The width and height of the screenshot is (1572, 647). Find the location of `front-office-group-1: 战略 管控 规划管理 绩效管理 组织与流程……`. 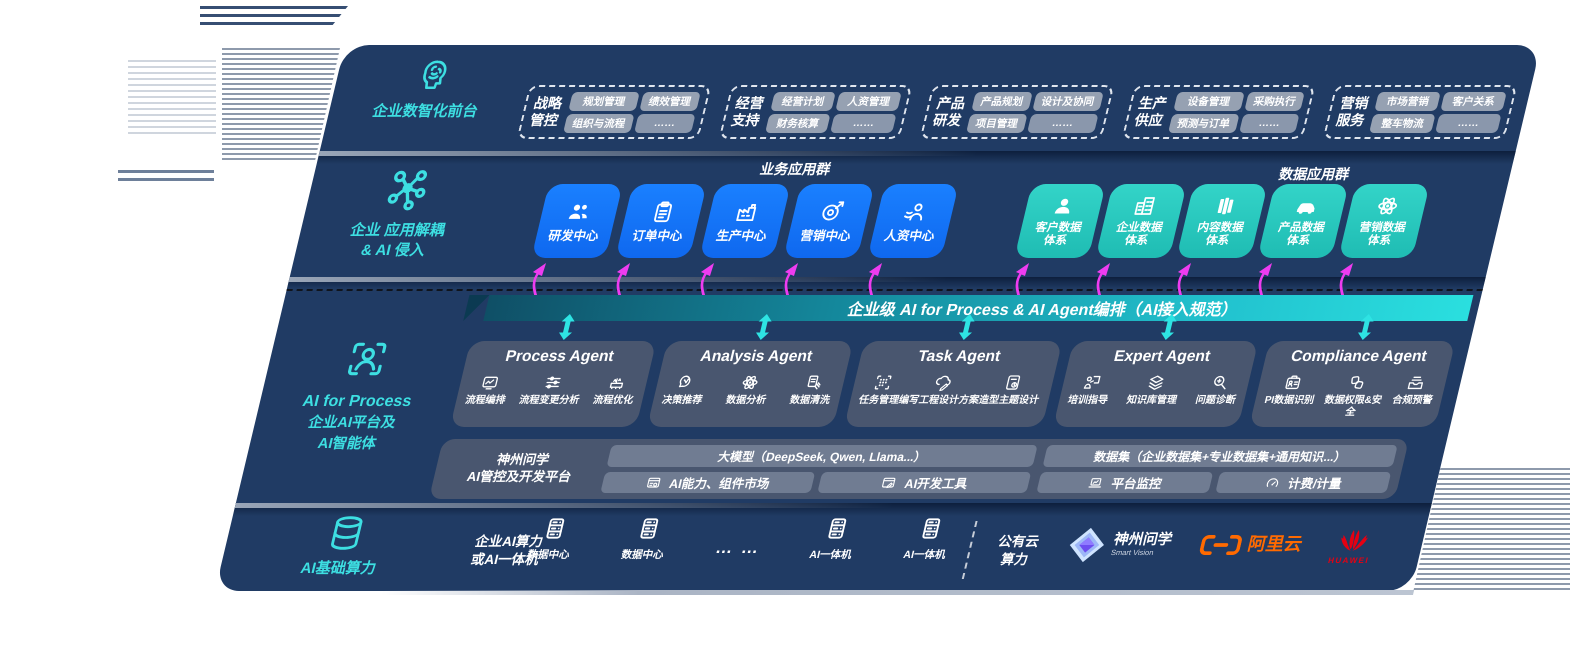

front-office-group-1: 战略 管控 规划管理 绩效管理 组织与流程…… is located at coordinates (614, 112).